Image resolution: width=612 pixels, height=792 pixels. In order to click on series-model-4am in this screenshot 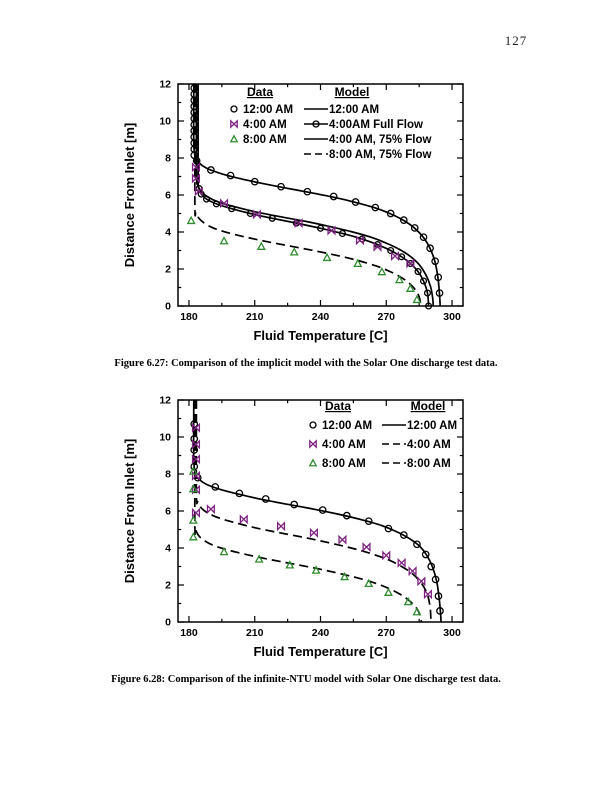, I will do `click(313, 511)`.